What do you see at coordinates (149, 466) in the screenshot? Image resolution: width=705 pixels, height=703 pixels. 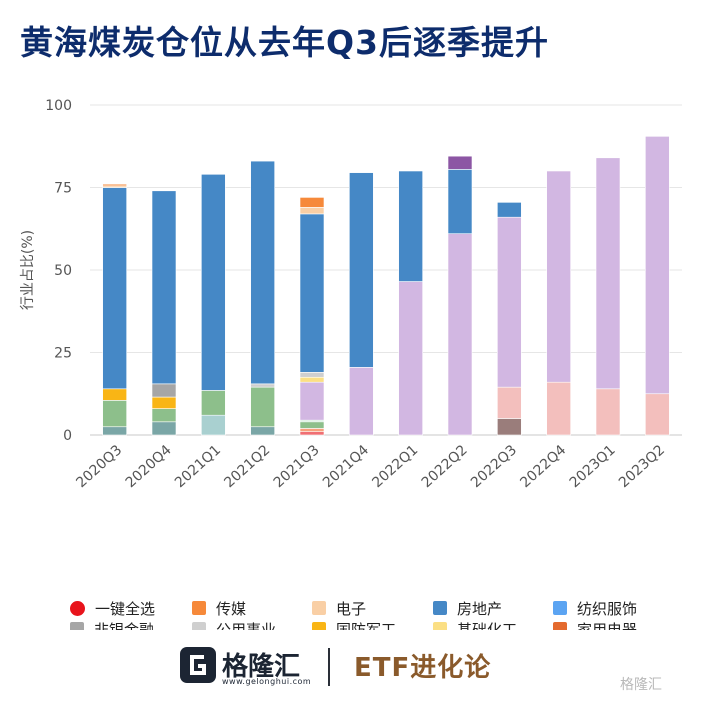 I see `x-tick-label: 2020Q4` at bounding box center [149, 466].